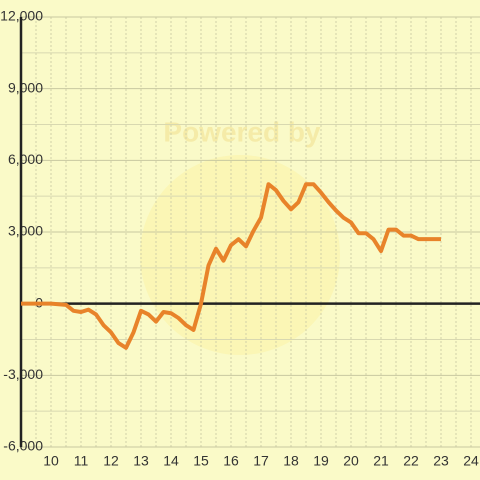 Image resolution: width=480 pixels, height=480 pixels. I want to click on x-tick-label: 21, so click(381, 461).